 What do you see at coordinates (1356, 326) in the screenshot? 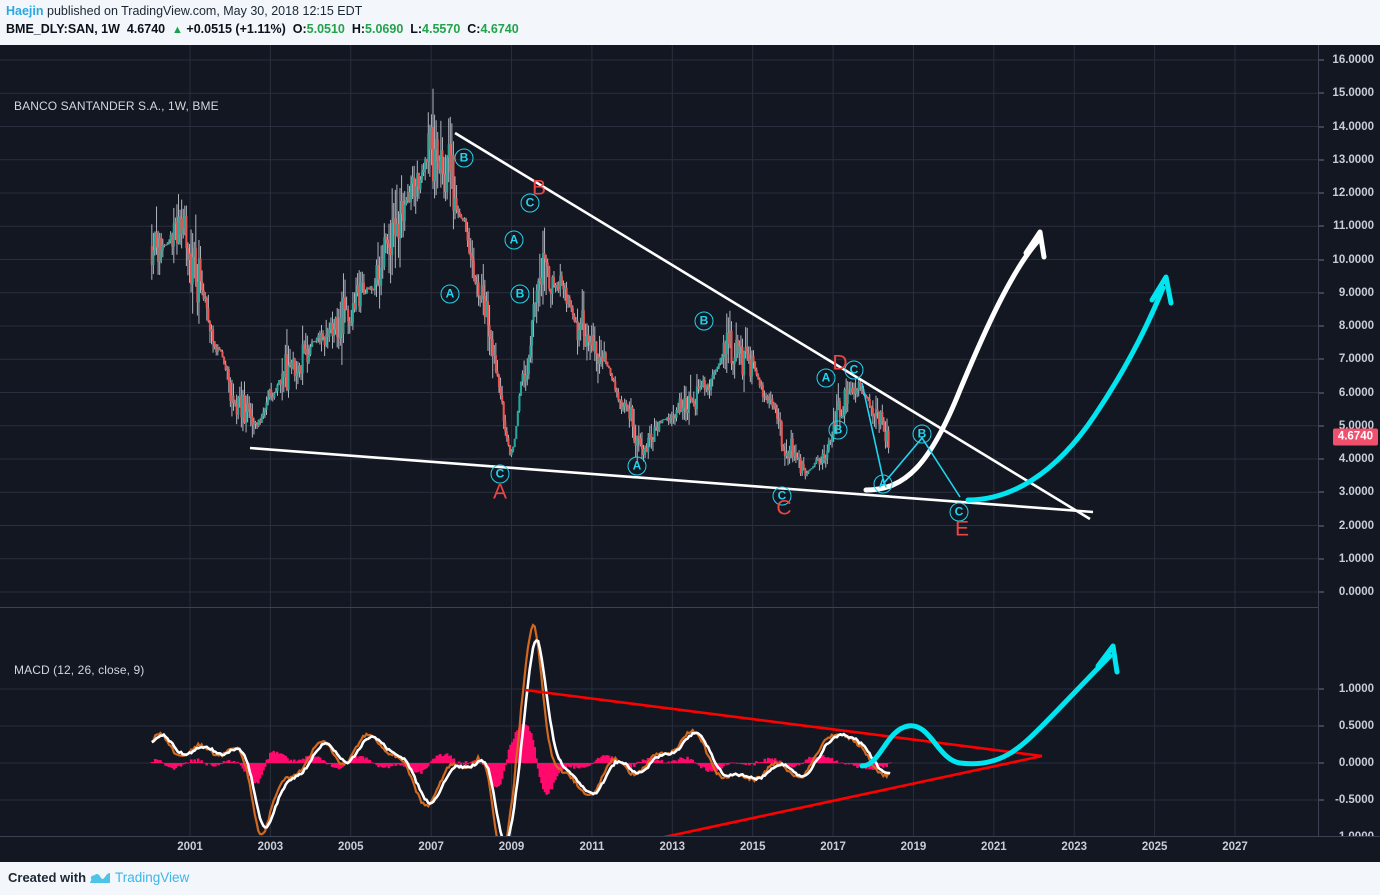
I see `price-axis-label: 8.0000` at bounding box center [1356, 326].